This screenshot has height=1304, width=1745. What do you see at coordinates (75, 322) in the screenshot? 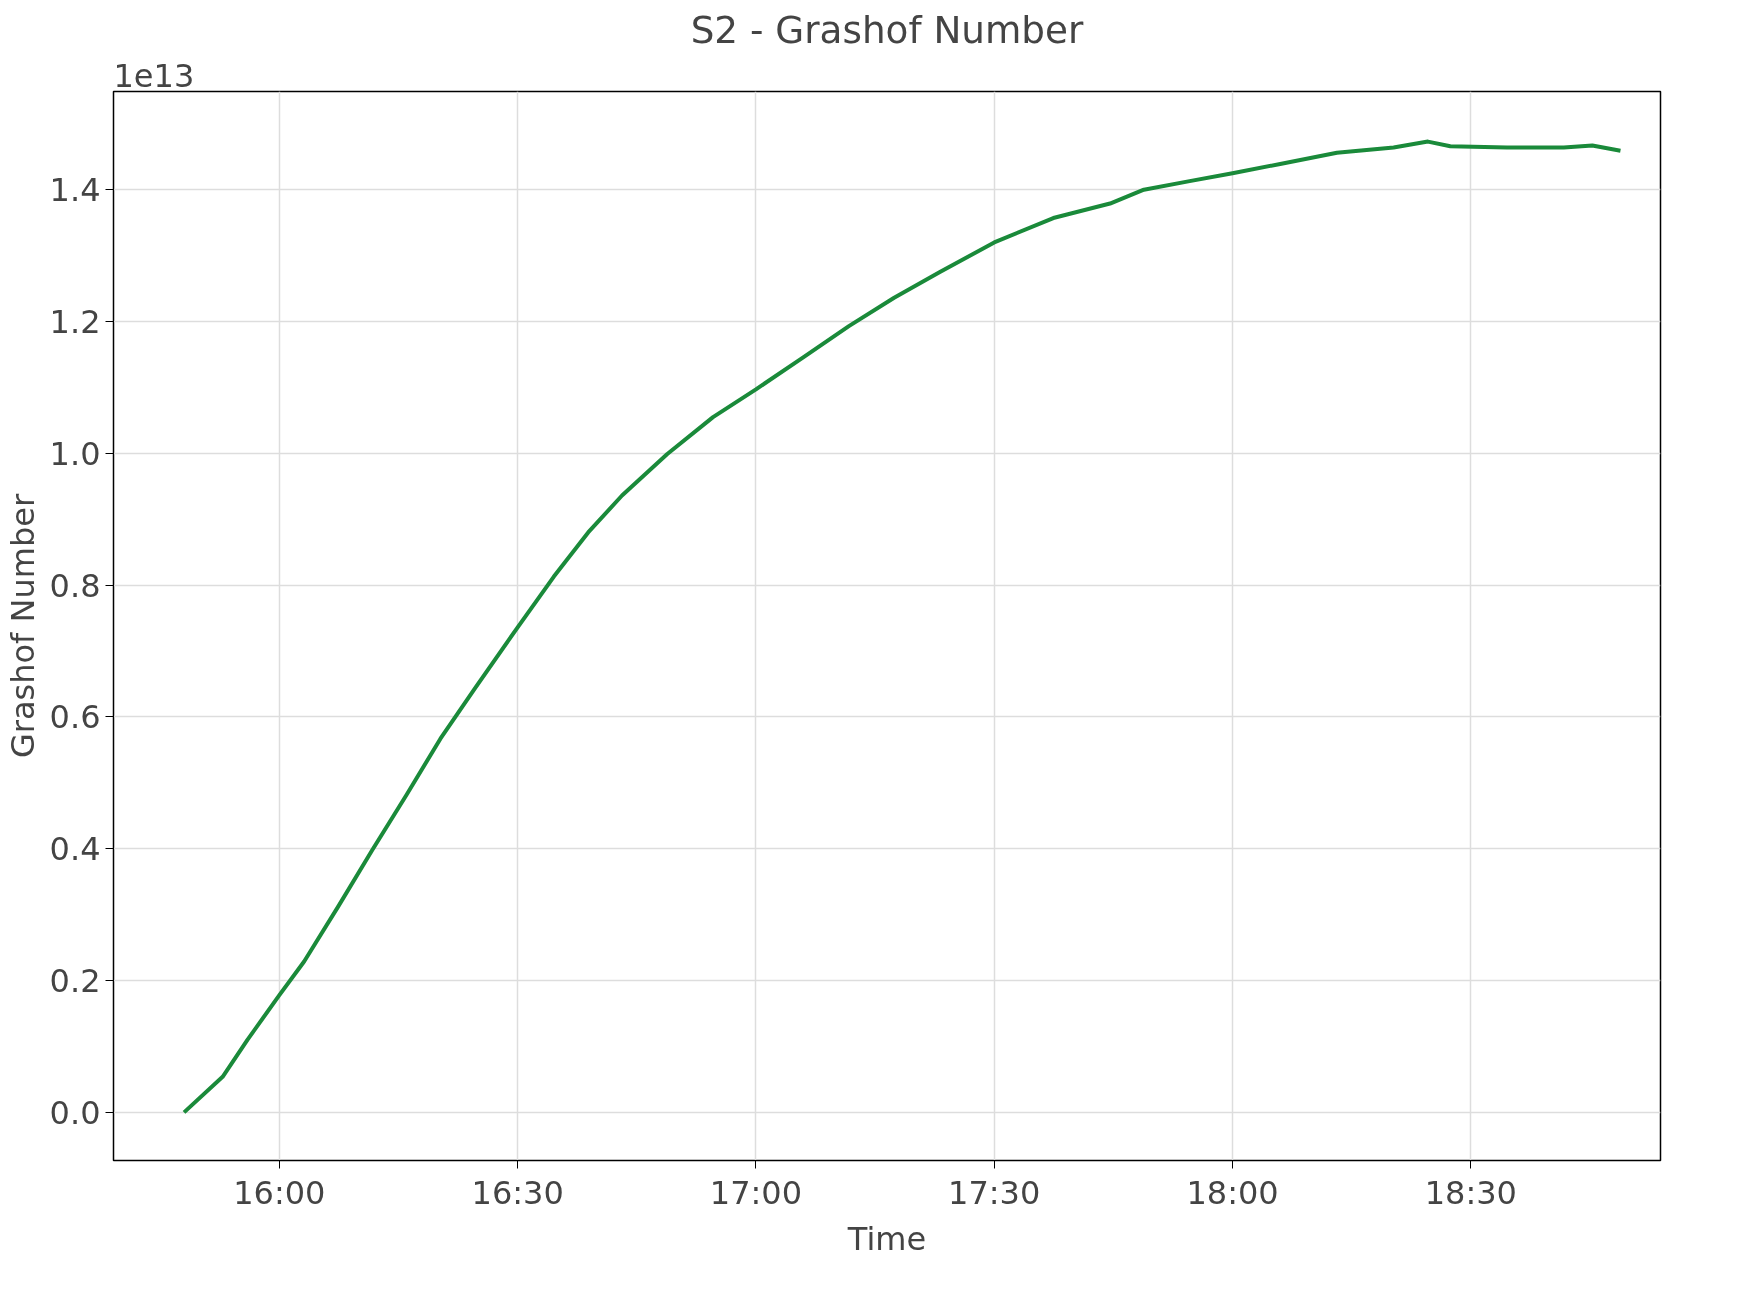
I see `y-tick-label: 1.2` at bounding box center [75, 322].